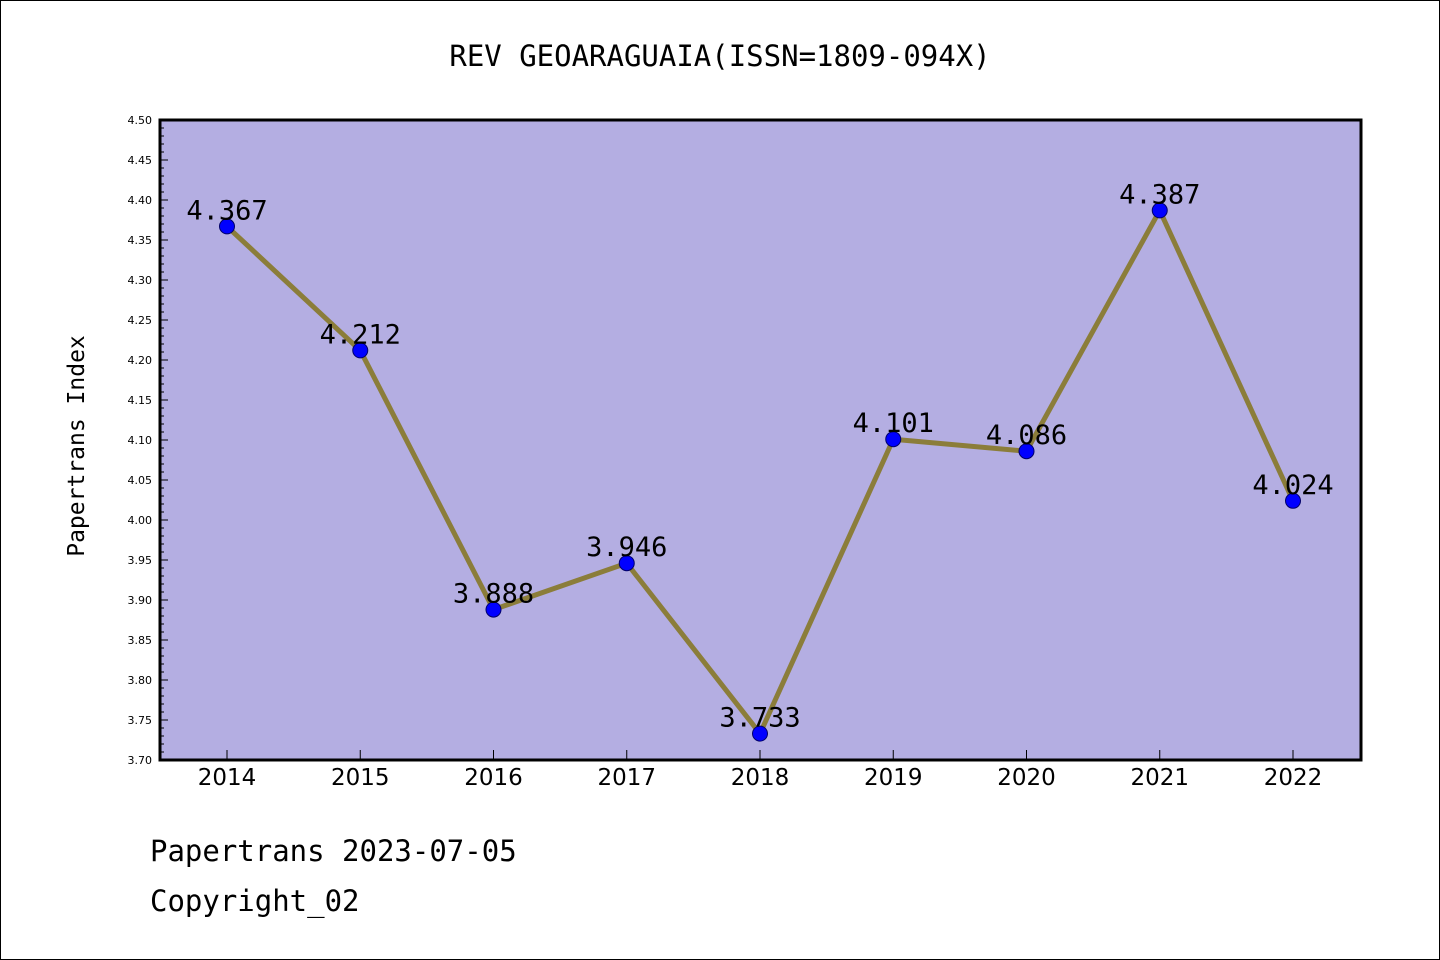  What do you see at coordinates (626, 778) in the screenshot?
I see `x-tick-label: 2017` at bounding box center [626, 778].